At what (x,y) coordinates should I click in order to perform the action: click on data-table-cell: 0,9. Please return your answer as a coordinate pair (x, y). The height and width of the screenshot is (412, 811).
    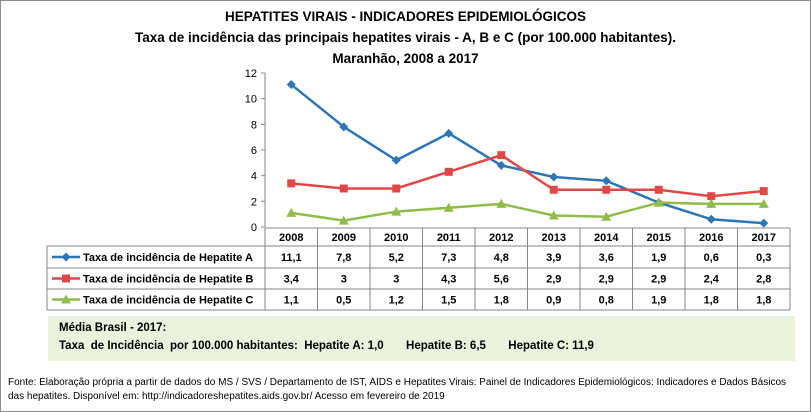
    Looking at the image, I should click on (553, 301).